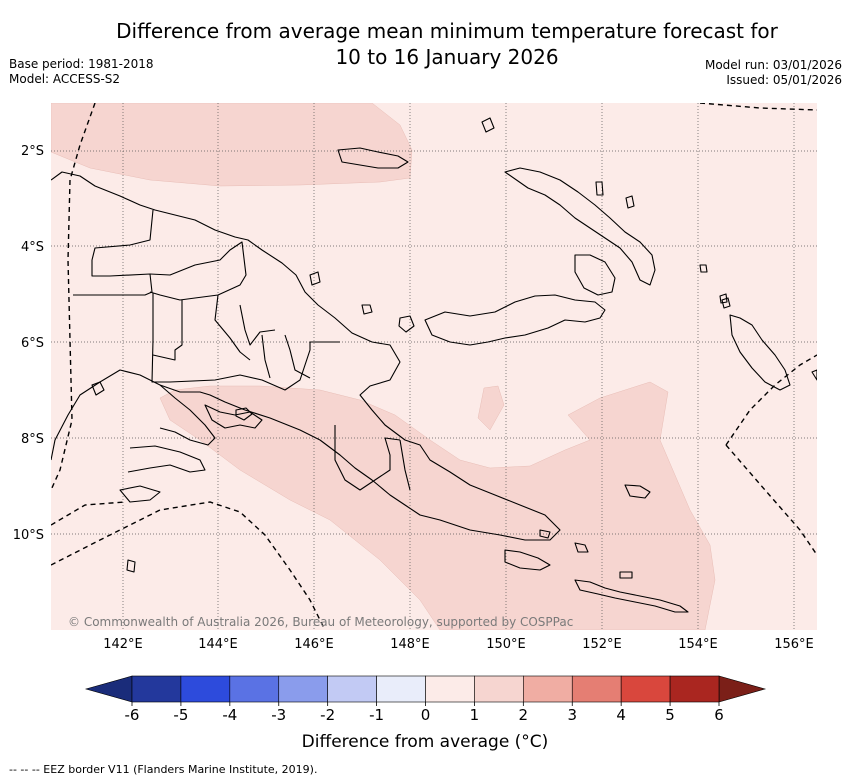 This screenshot has height=781, width=850. I want to click on colorbar-tick-label: -2, so click(327, 715).